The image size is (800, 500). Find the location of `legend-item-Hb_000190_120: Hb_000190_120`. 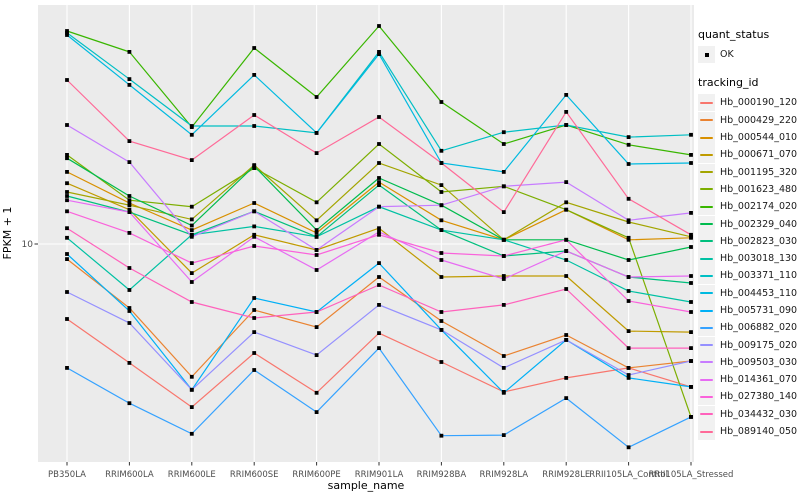

legend-item-Hb_000190_120: Hb_000190_120 is located at coordinates (748, 103).